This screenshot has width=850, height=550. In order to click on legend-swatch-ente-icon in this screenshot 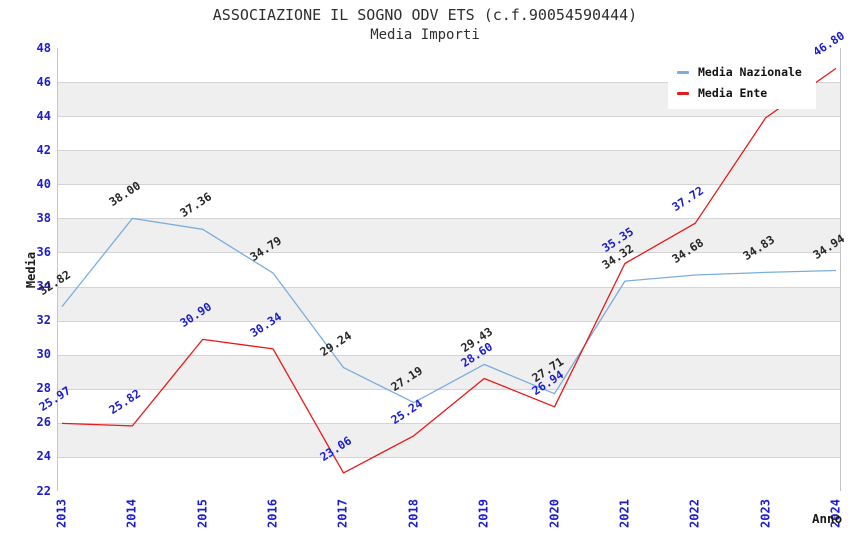, I will do `click(683, 93)`.